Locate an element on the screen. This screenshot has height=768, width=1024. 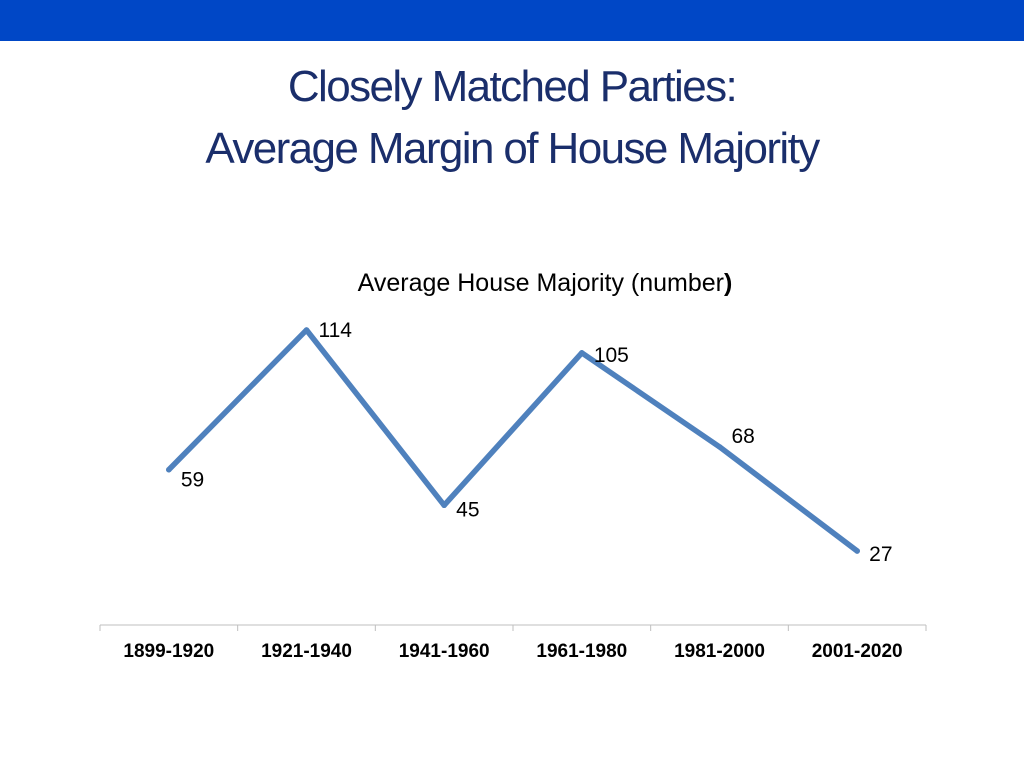
x-tick-label: 2001-2020 is located at coordinates (857, 651).